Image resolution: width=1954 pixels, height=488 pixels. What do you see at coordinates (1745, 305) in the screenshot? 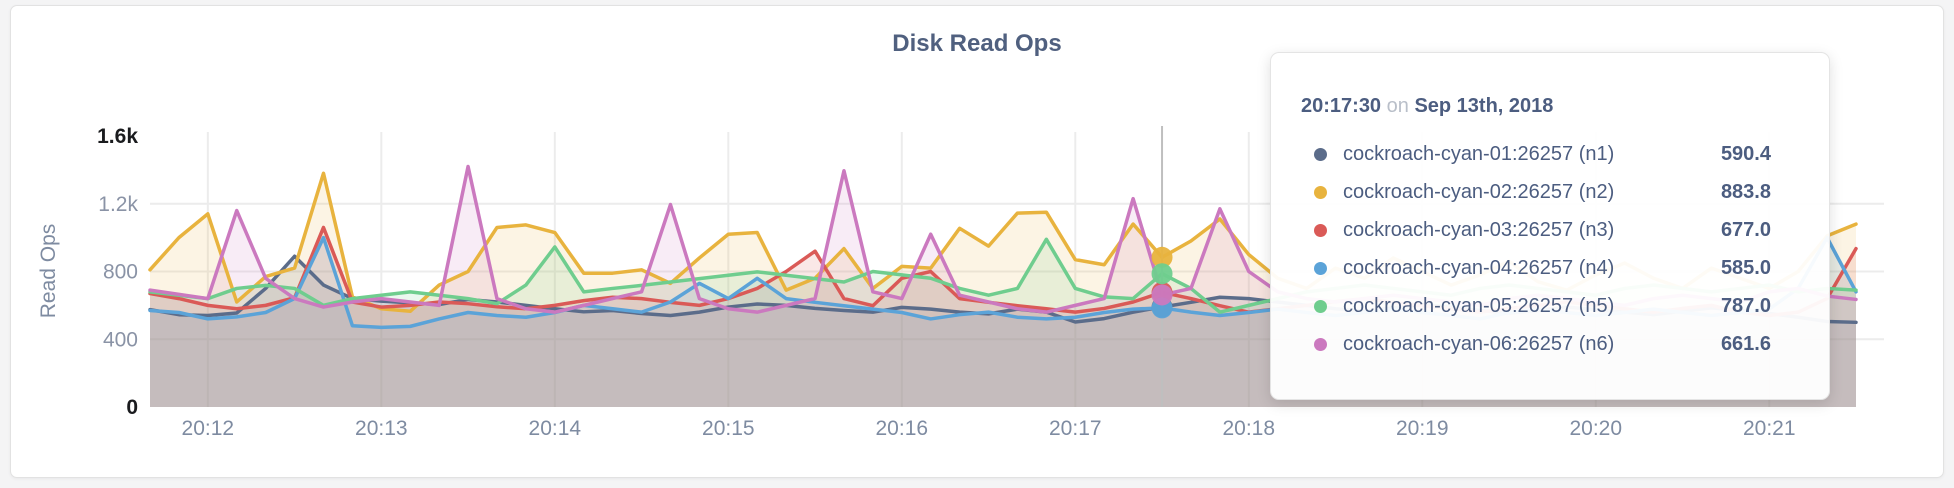
I see `series-value: 787.0` at bounding box center [1745, 305].